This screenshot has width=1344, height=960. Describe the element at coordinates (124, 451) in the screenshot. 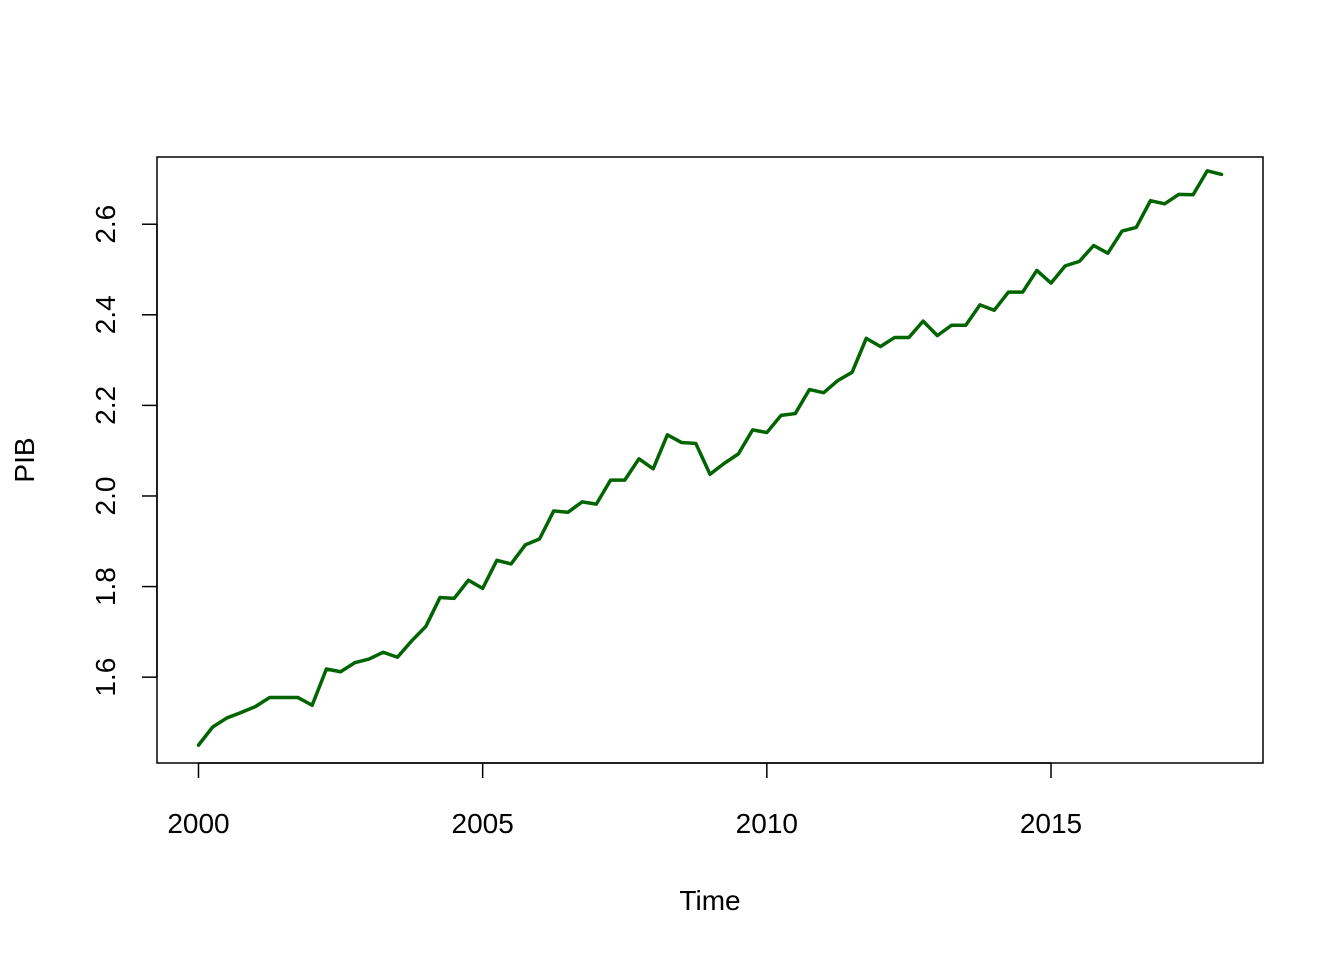

I see `y-axis: 1.6 1.8 2.0 2.2 2.4 2.6` at that location.